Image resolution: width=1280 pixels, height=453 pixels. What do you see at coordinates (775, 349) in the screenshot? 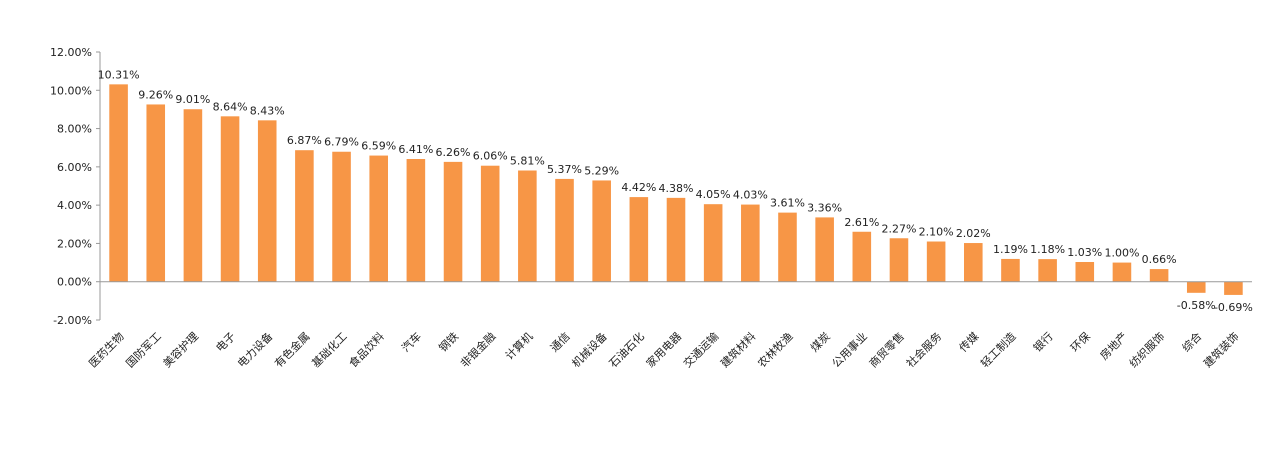
I see `category-label: 农林牧渔` at bounding box center [775, 349].